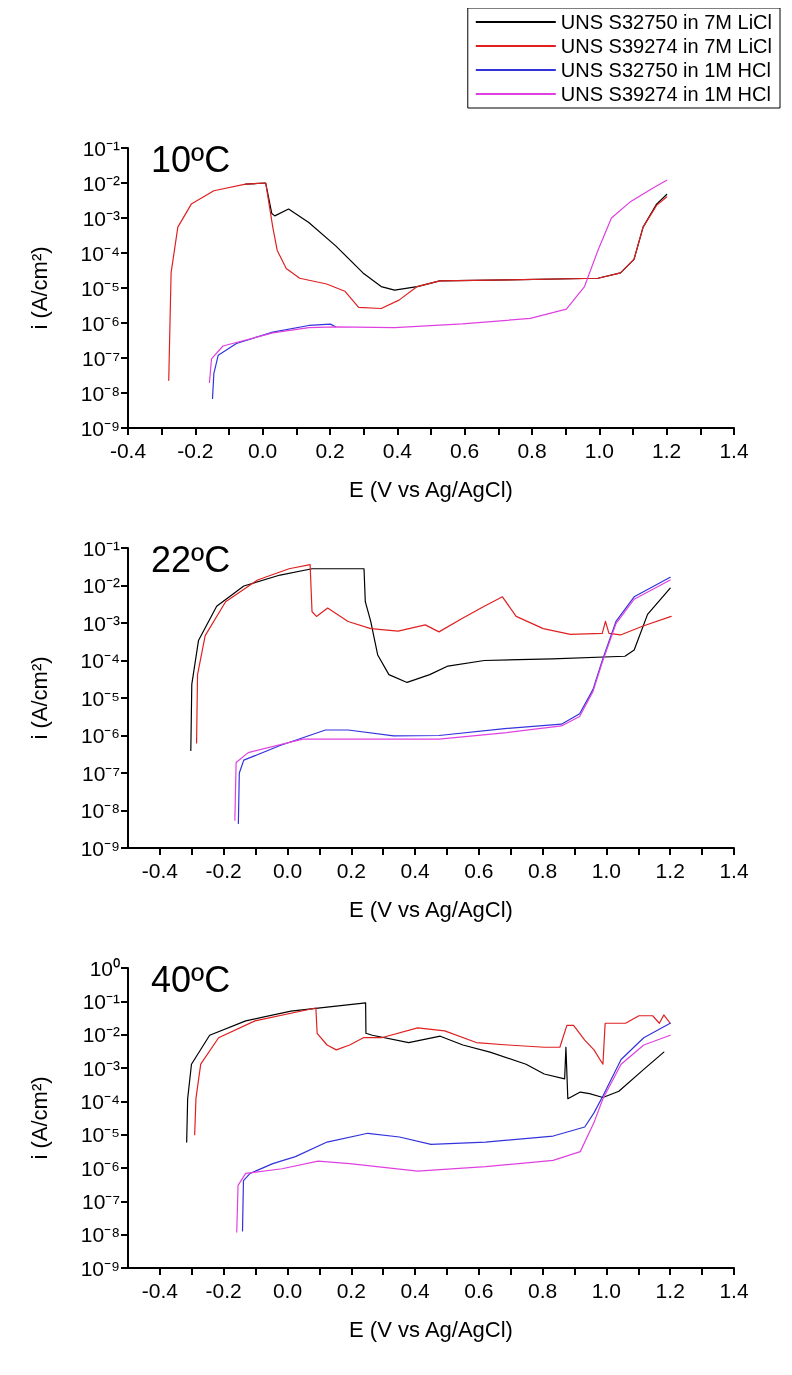 Image resolution: width=792 pixels, height=1375 pixels. Describe the element at coordinates (666, 46) in the screenshot. I see `legend-label: UNS S39274 in 7M LiCl` at that location.